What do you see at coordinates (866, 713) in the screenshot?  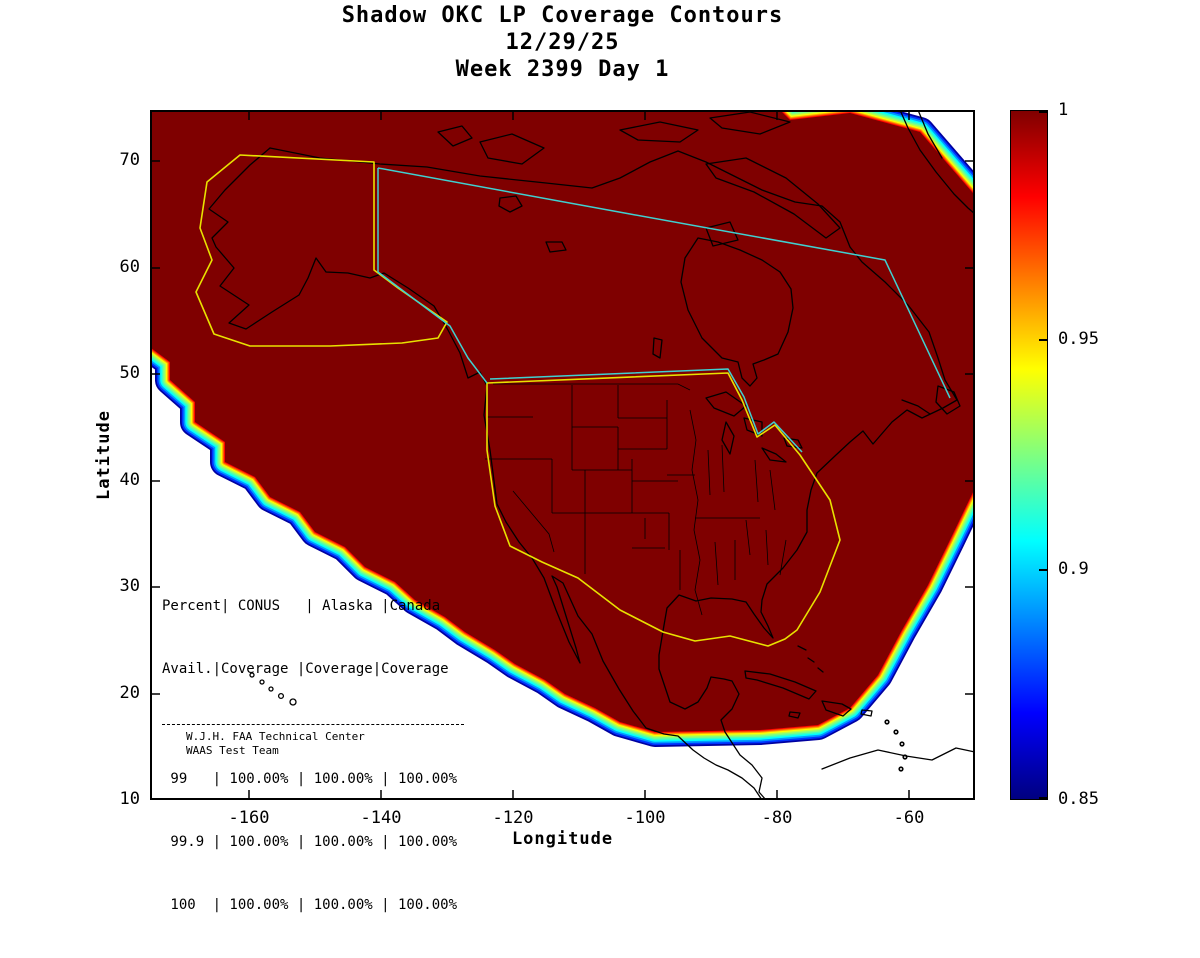 I see `puerto-rico` at bounding box center [866, 713].